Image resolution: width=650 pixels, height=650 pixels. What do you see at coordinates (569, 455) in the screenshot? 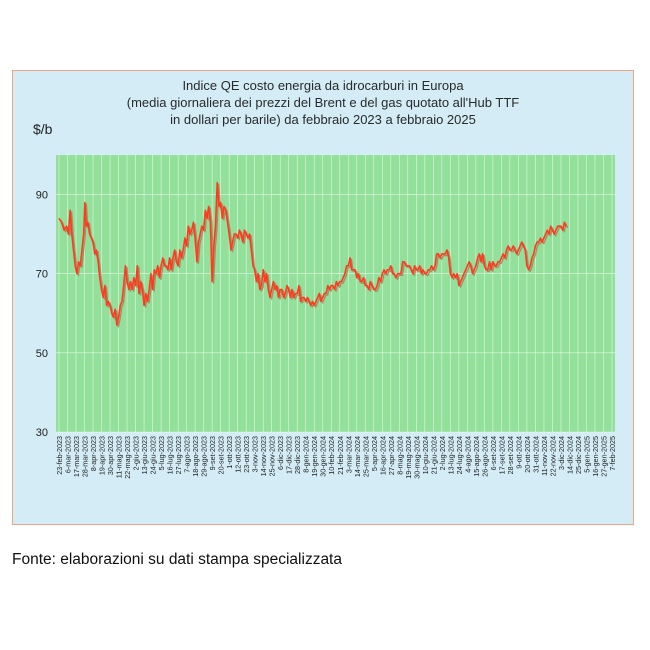
I see `x-tick-label: 14-dic-2024` at bounding box center [569, 455].